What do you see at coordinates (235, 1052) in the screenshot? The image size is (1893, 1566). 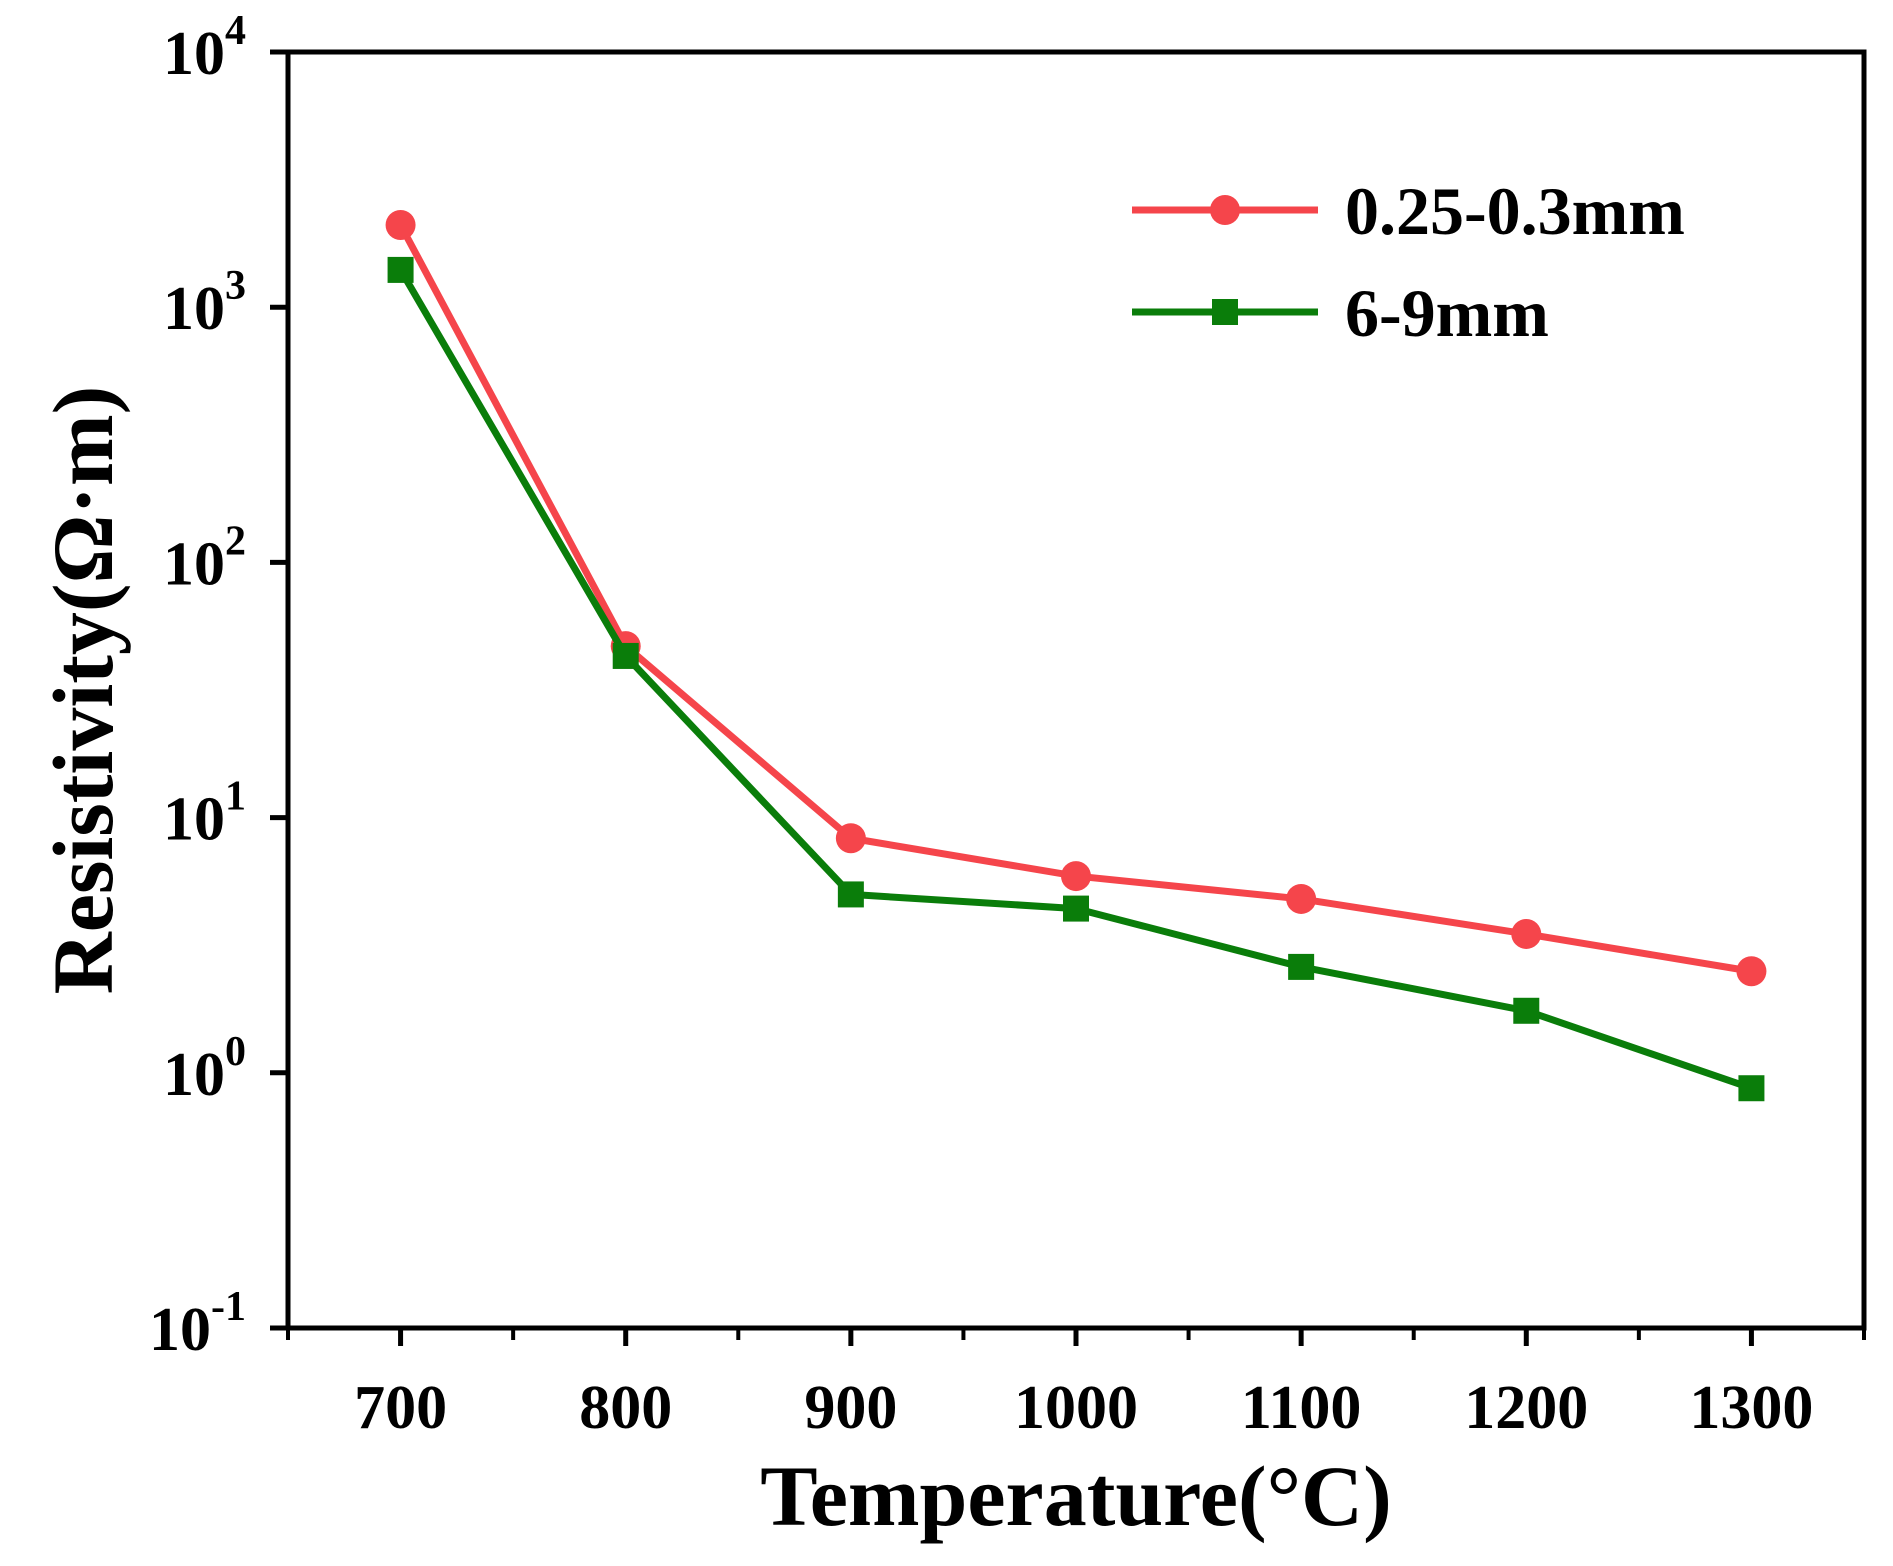 I see `y-tick-exponent: 0` at bounding box center [235, 1052].